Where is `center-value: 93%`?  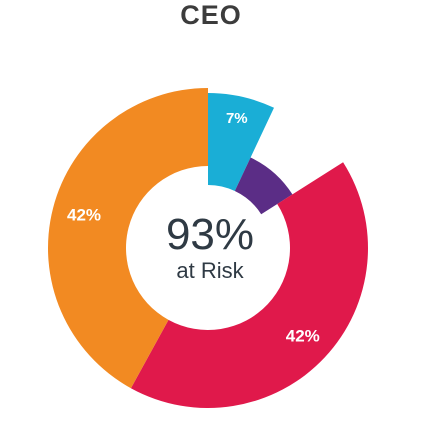
center-value: 93% is located at coordinates (210, 234).